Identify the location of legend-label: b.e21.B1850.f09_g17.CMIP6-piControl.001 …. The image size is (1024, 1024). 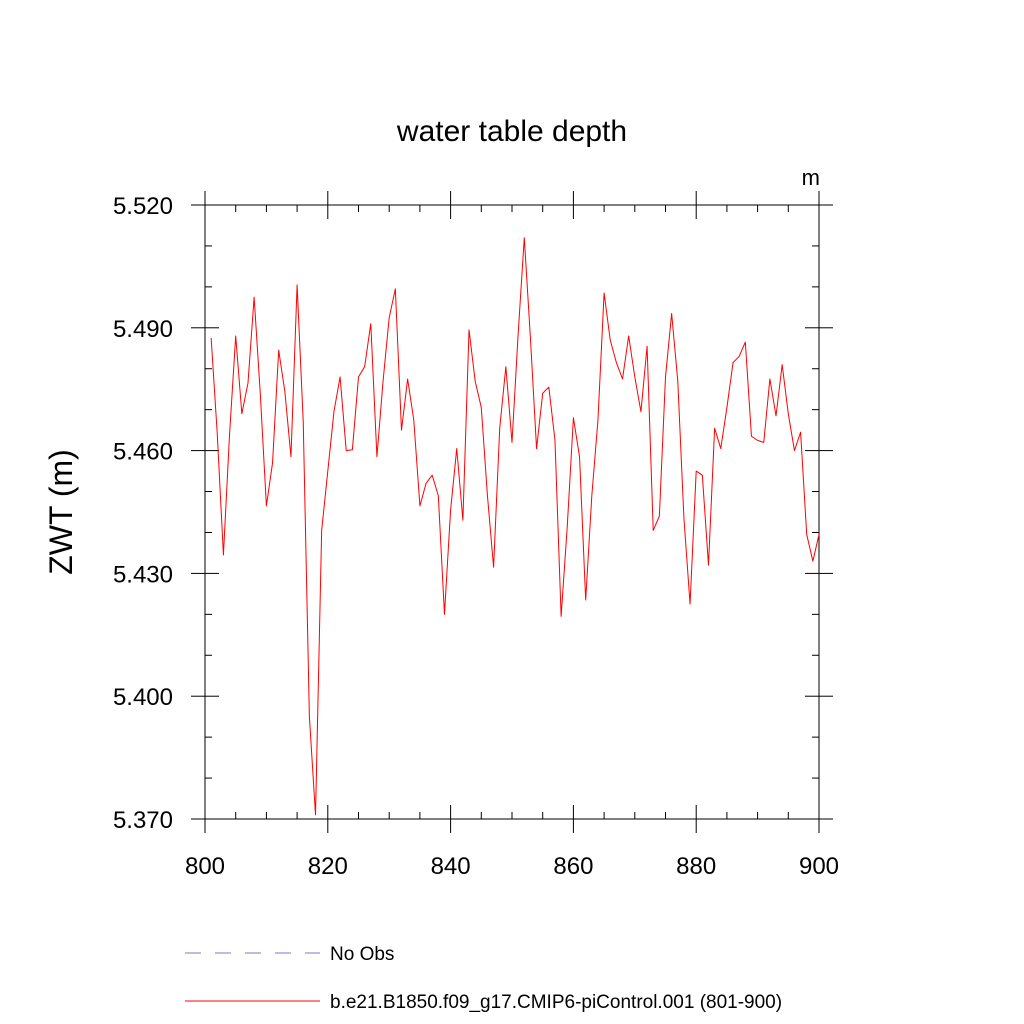
(556, 1002).